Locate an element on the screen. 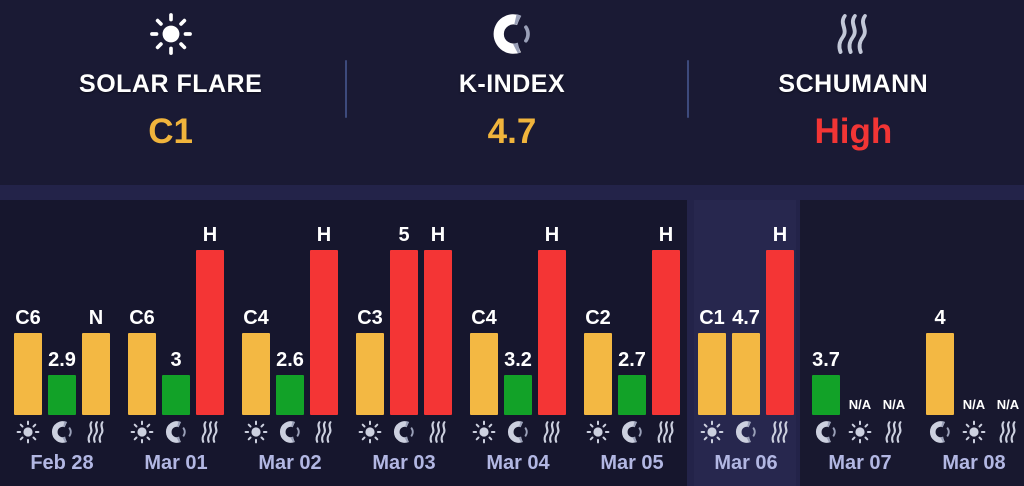 This screenshot has width=1024, height=486. bar-value-label: C4 is located at coordinates (484, 318).